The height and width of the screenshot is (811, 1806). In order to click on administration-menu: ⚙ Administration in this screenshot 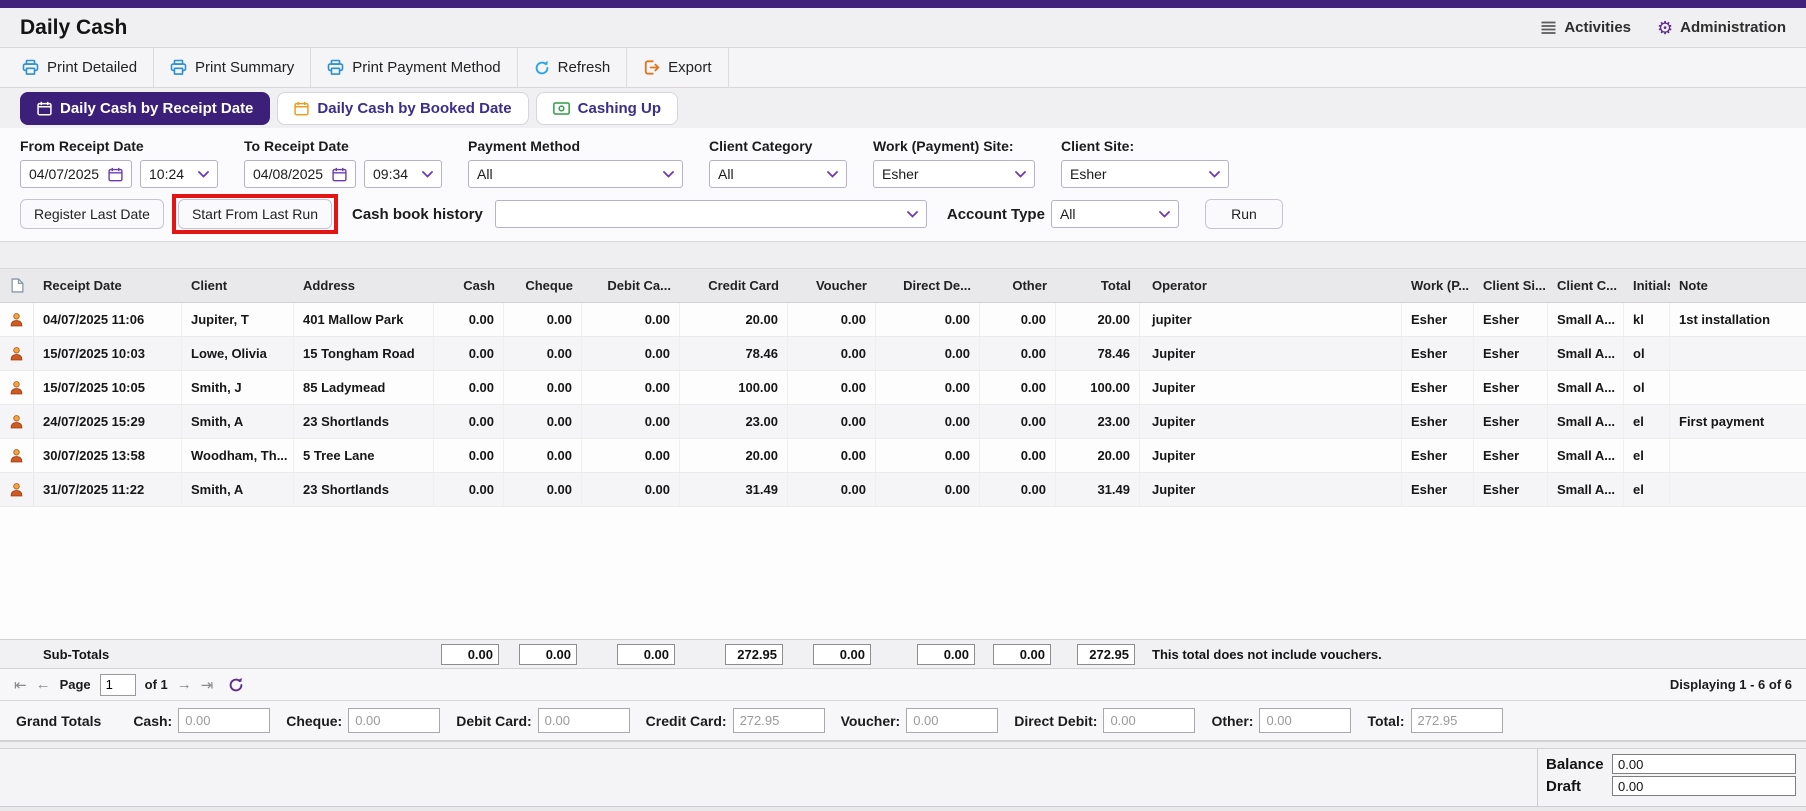, I will do `click(1721, 28)`.